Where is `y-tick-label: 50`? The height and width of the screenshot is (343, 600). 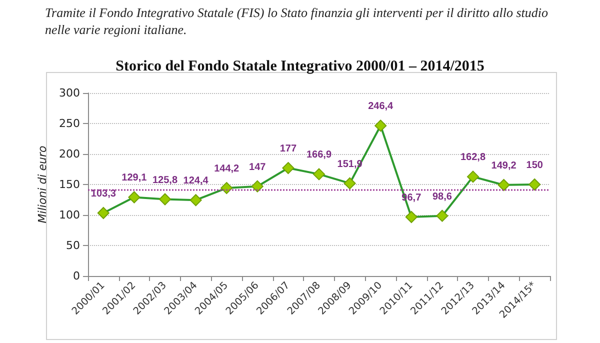 y-tick-label: 50 is located at coordinates (73, 245).